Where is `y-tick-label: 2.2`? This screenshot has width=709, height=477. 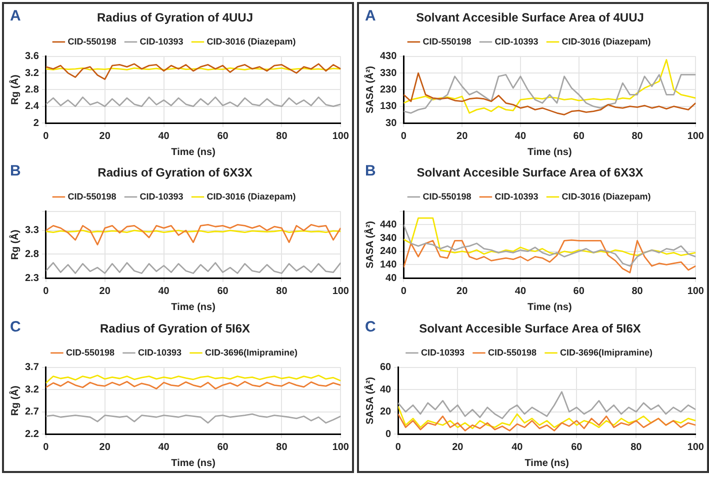
y-tick-label: 2.2 is located at coordinates (32, 434).